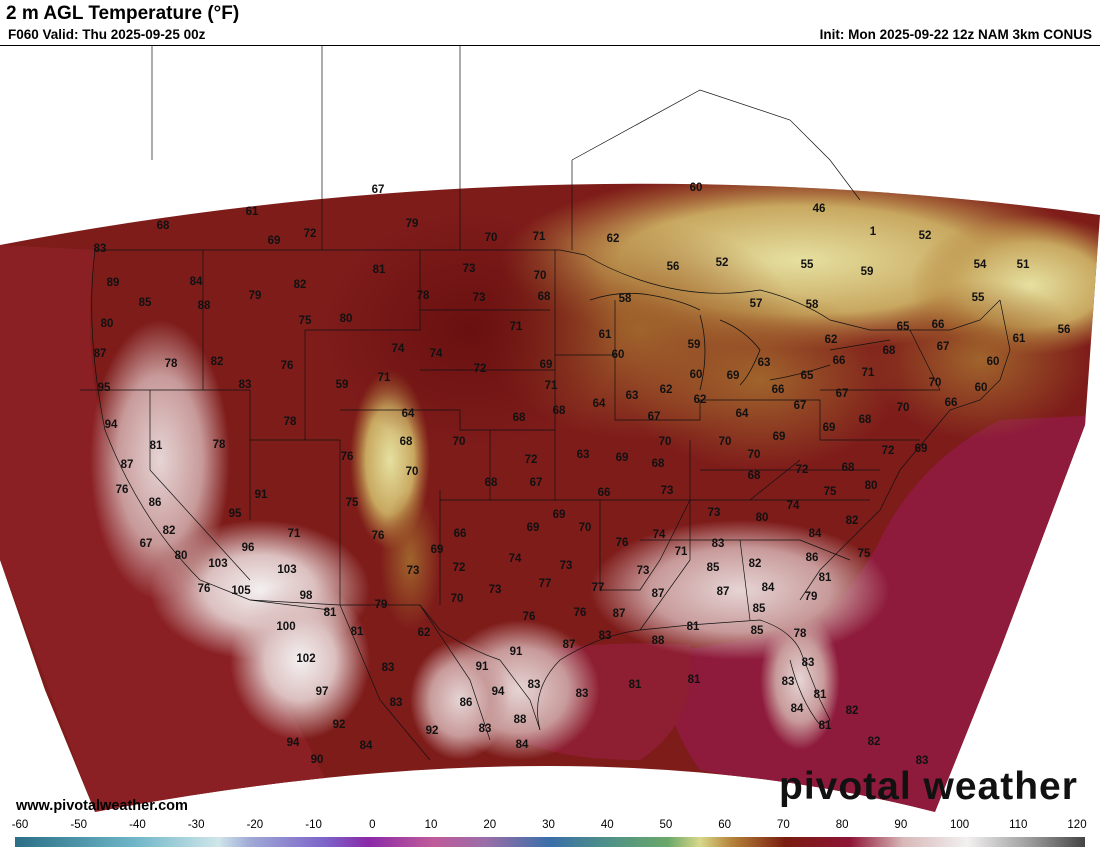 The height and width of the screenshot is (850, 1100). Describe the element at coordinates (102, 806) in the screenshot. I see `website-url: www.pivotalweather.com` at that location.